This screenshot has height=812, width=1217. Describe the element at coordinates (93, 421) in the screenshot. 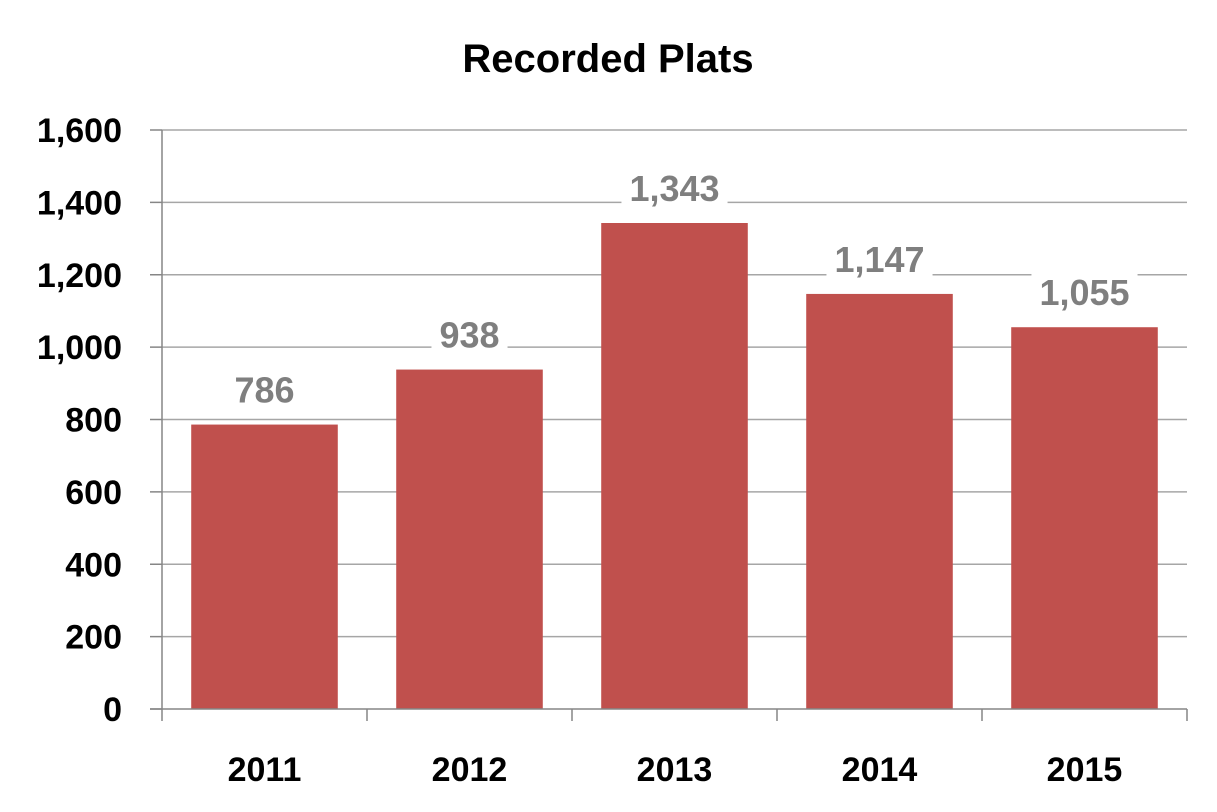

I see `y-tick-label: 800` at that location.